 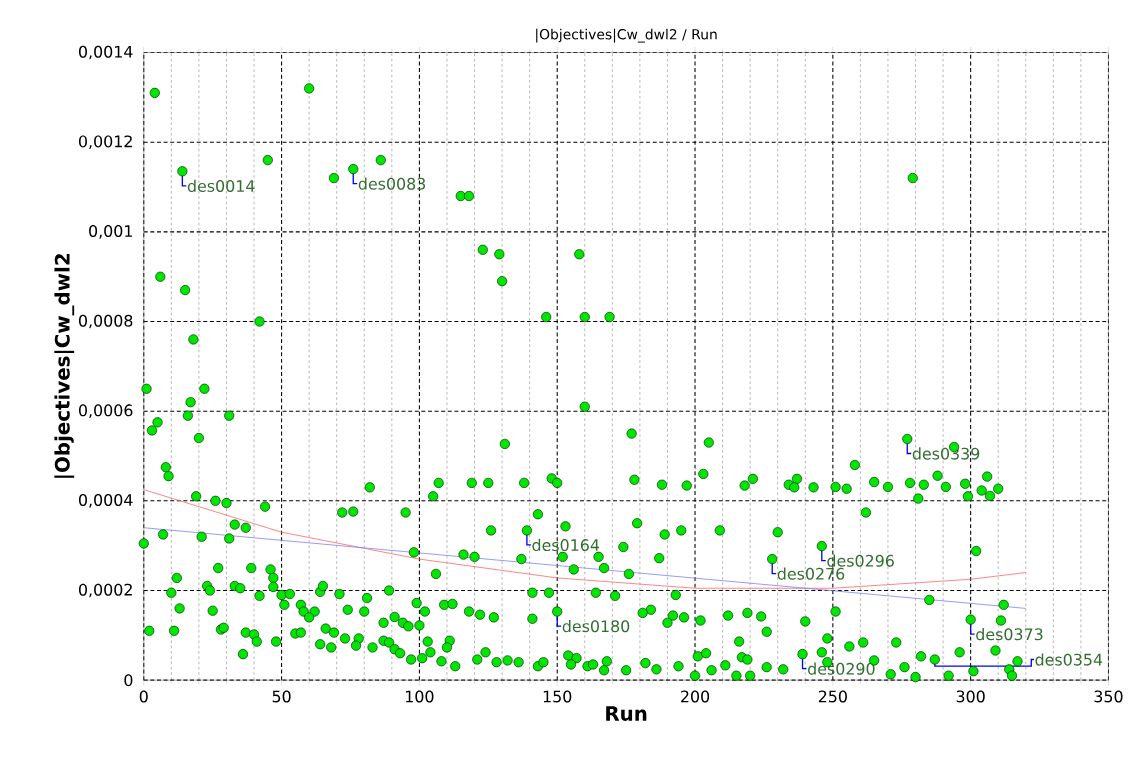 What do you see at coordinates (626, 713) in the screenshot?
I see `x-axis-title: Run` at bounding box center [626, 713].